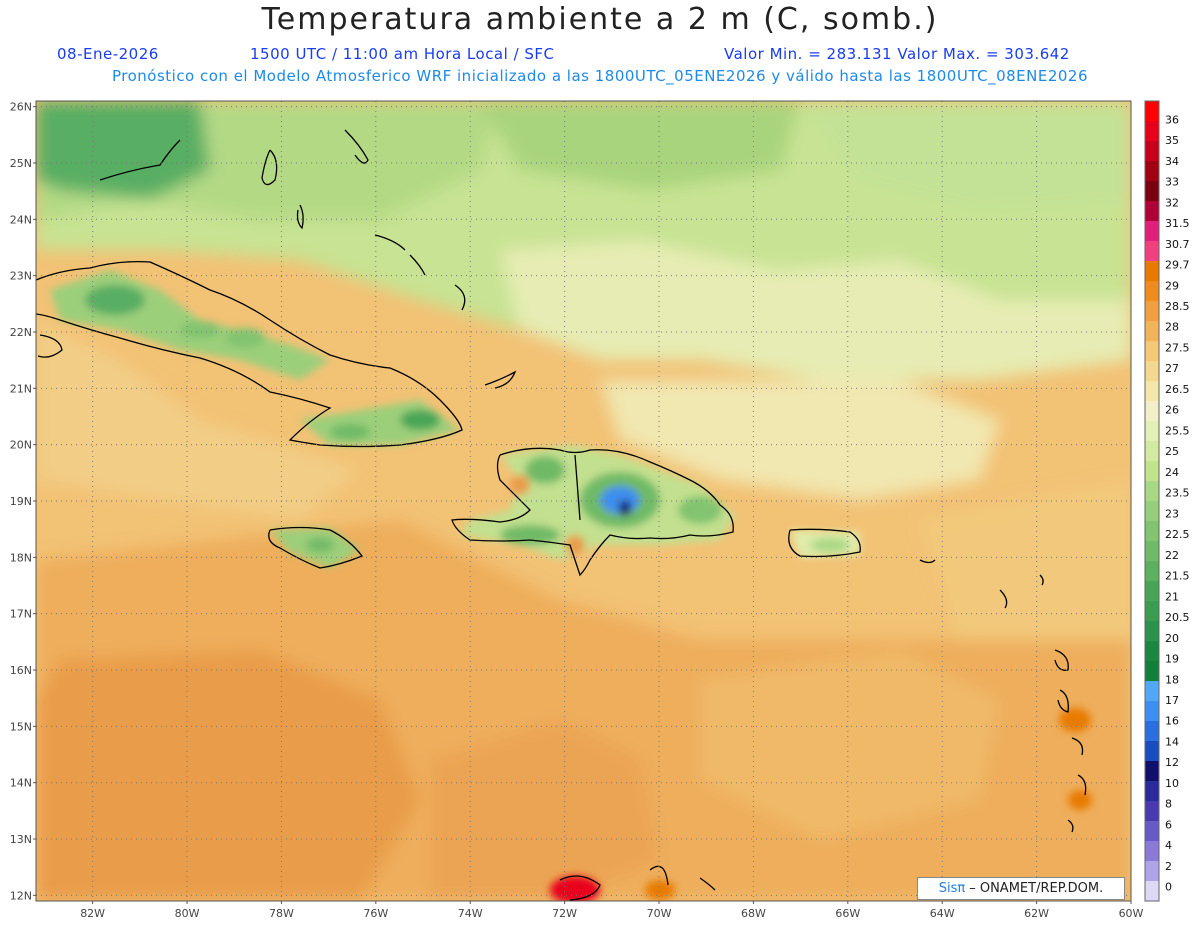 The width and height of the screenshot is (1200, 927). What do you see at coordinates (1177, 306) in the screenshot?
I see `legend-level-label: 28.5` at bounding box center [1177, 306].